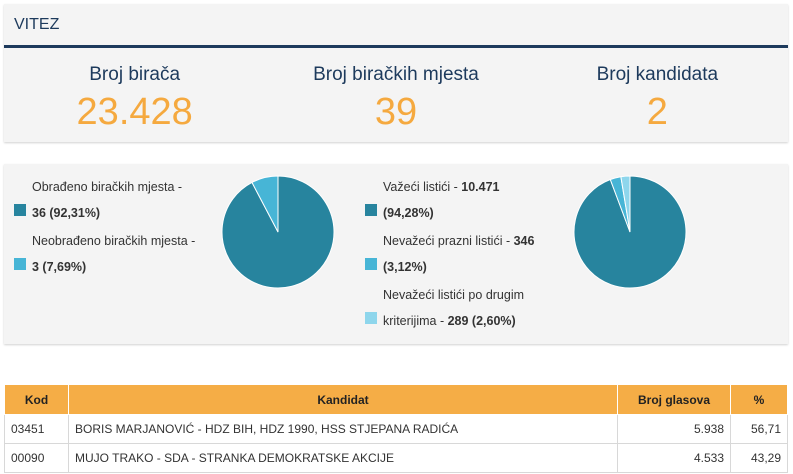 The width and height of the screenshot is (793, 474). I want to click on stat-voters-label: Broj birača, so click(135, 74).